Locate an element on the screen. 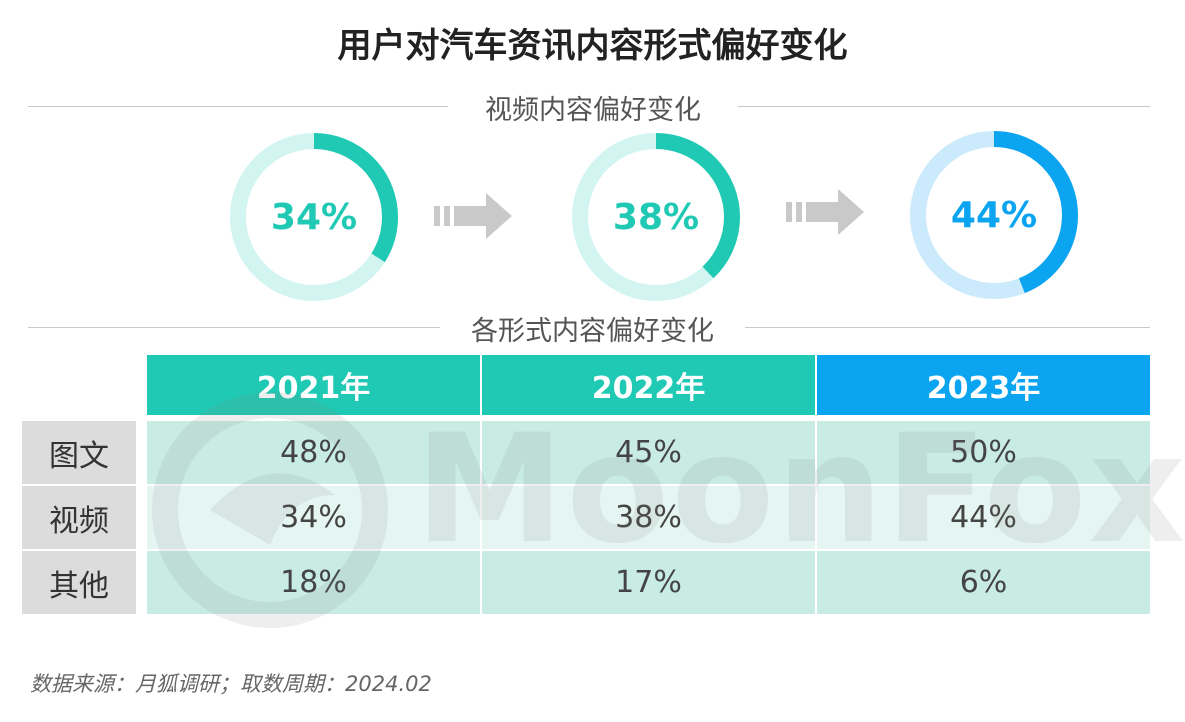 The height and width of the screenshot is (722, 1185). donut-2021-value: 34% is located at coordinates (314, 217).